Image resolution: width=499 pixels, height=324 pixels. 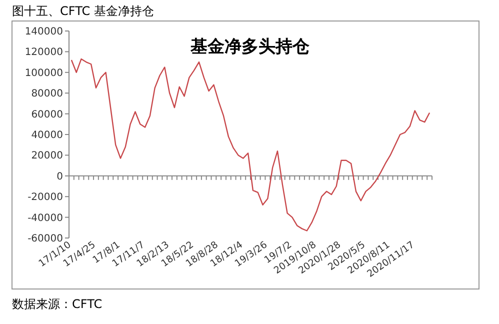 What do you see at coordinates (43, 52) in the screenshot?
I see `y-tick-label: 120000` at bounding box center [43, 52].